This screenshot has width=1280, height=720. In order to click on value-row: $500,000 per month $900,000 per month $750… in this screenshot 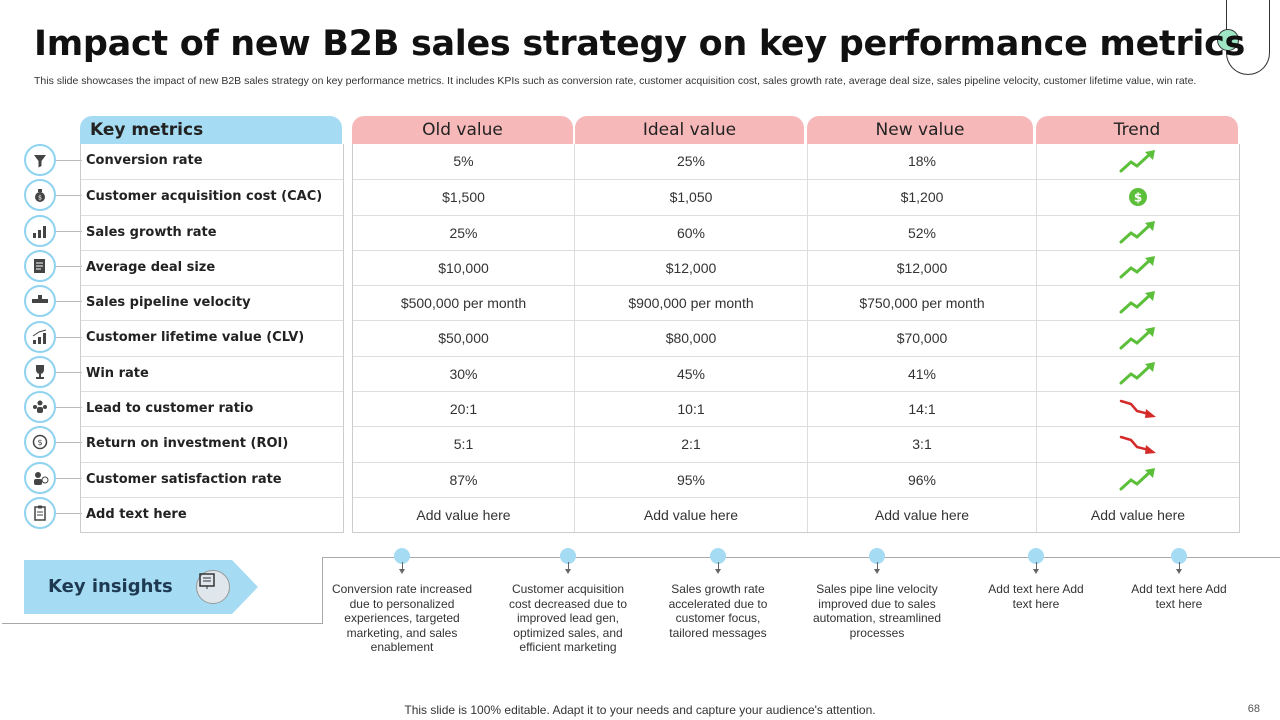, I will do `click(796, 303)`.